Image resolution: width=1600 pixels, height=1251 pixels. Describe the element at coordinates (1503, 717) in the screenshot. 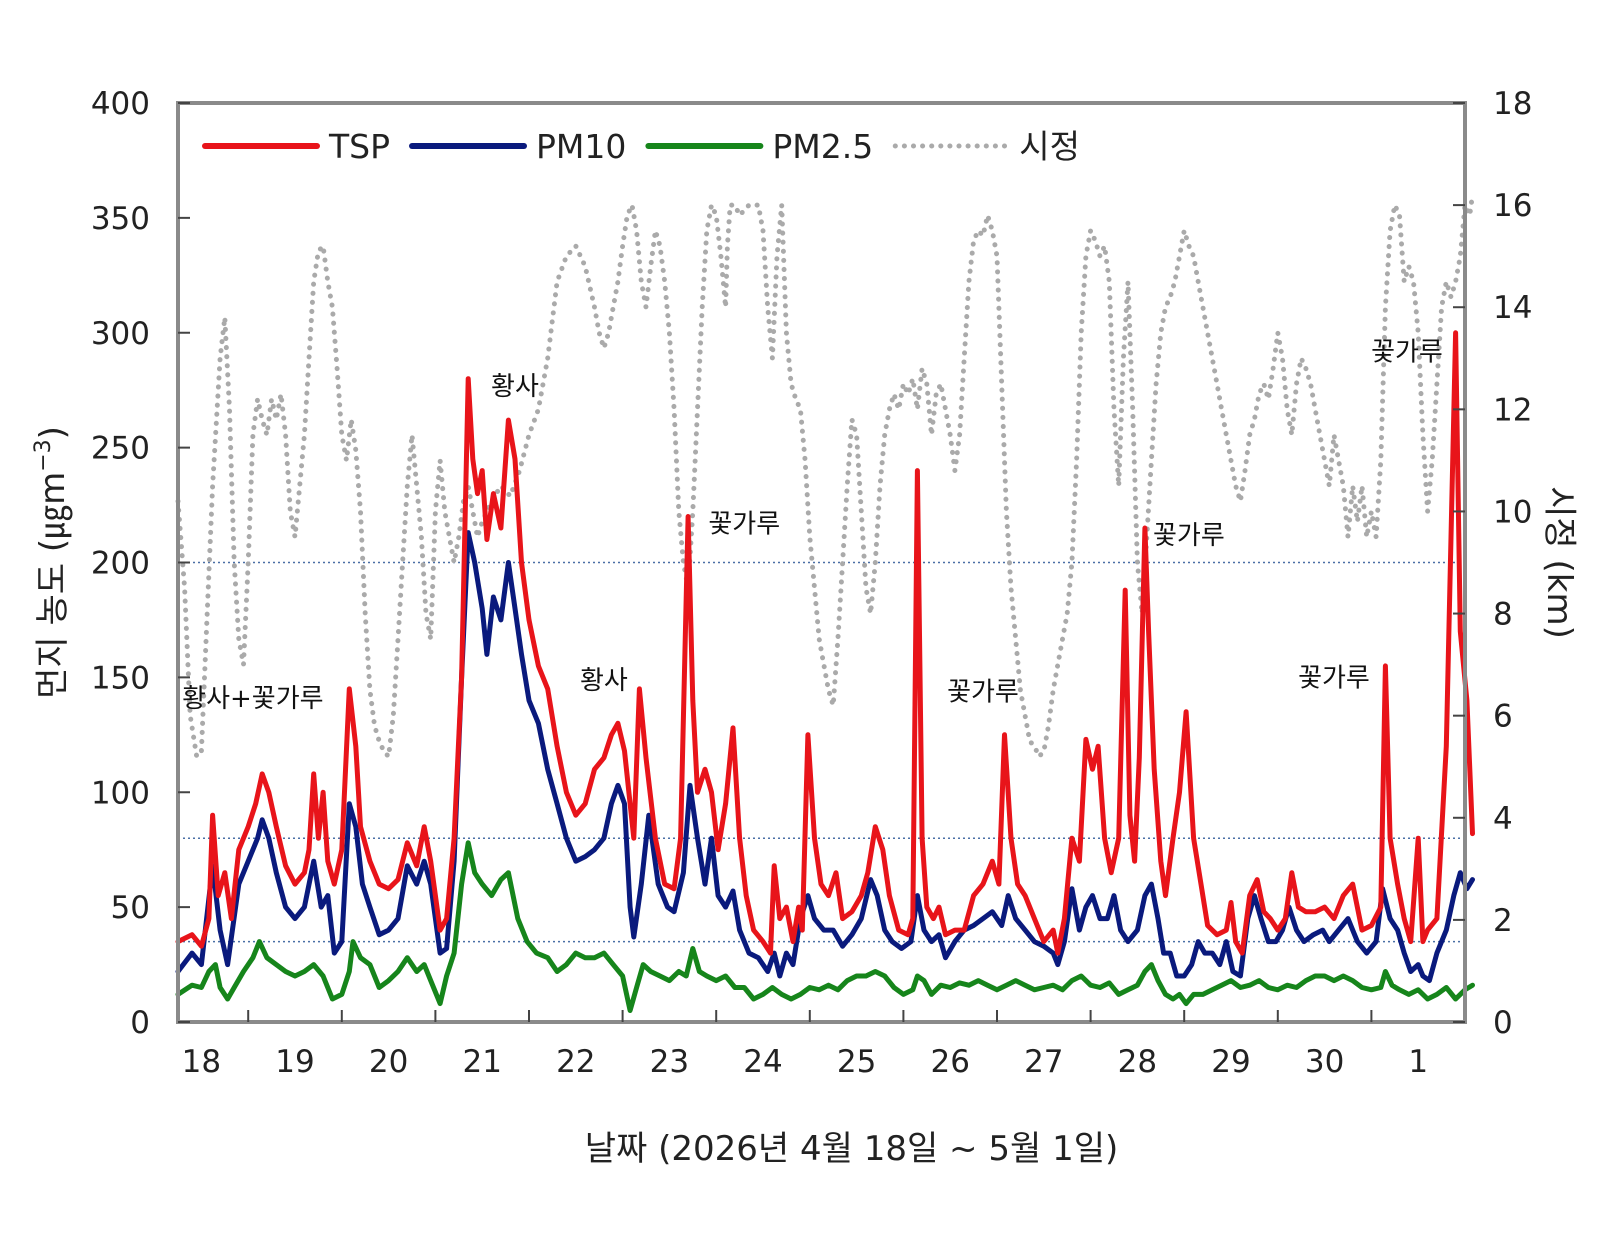

I see `right-tick-label-3: 6` at that location.